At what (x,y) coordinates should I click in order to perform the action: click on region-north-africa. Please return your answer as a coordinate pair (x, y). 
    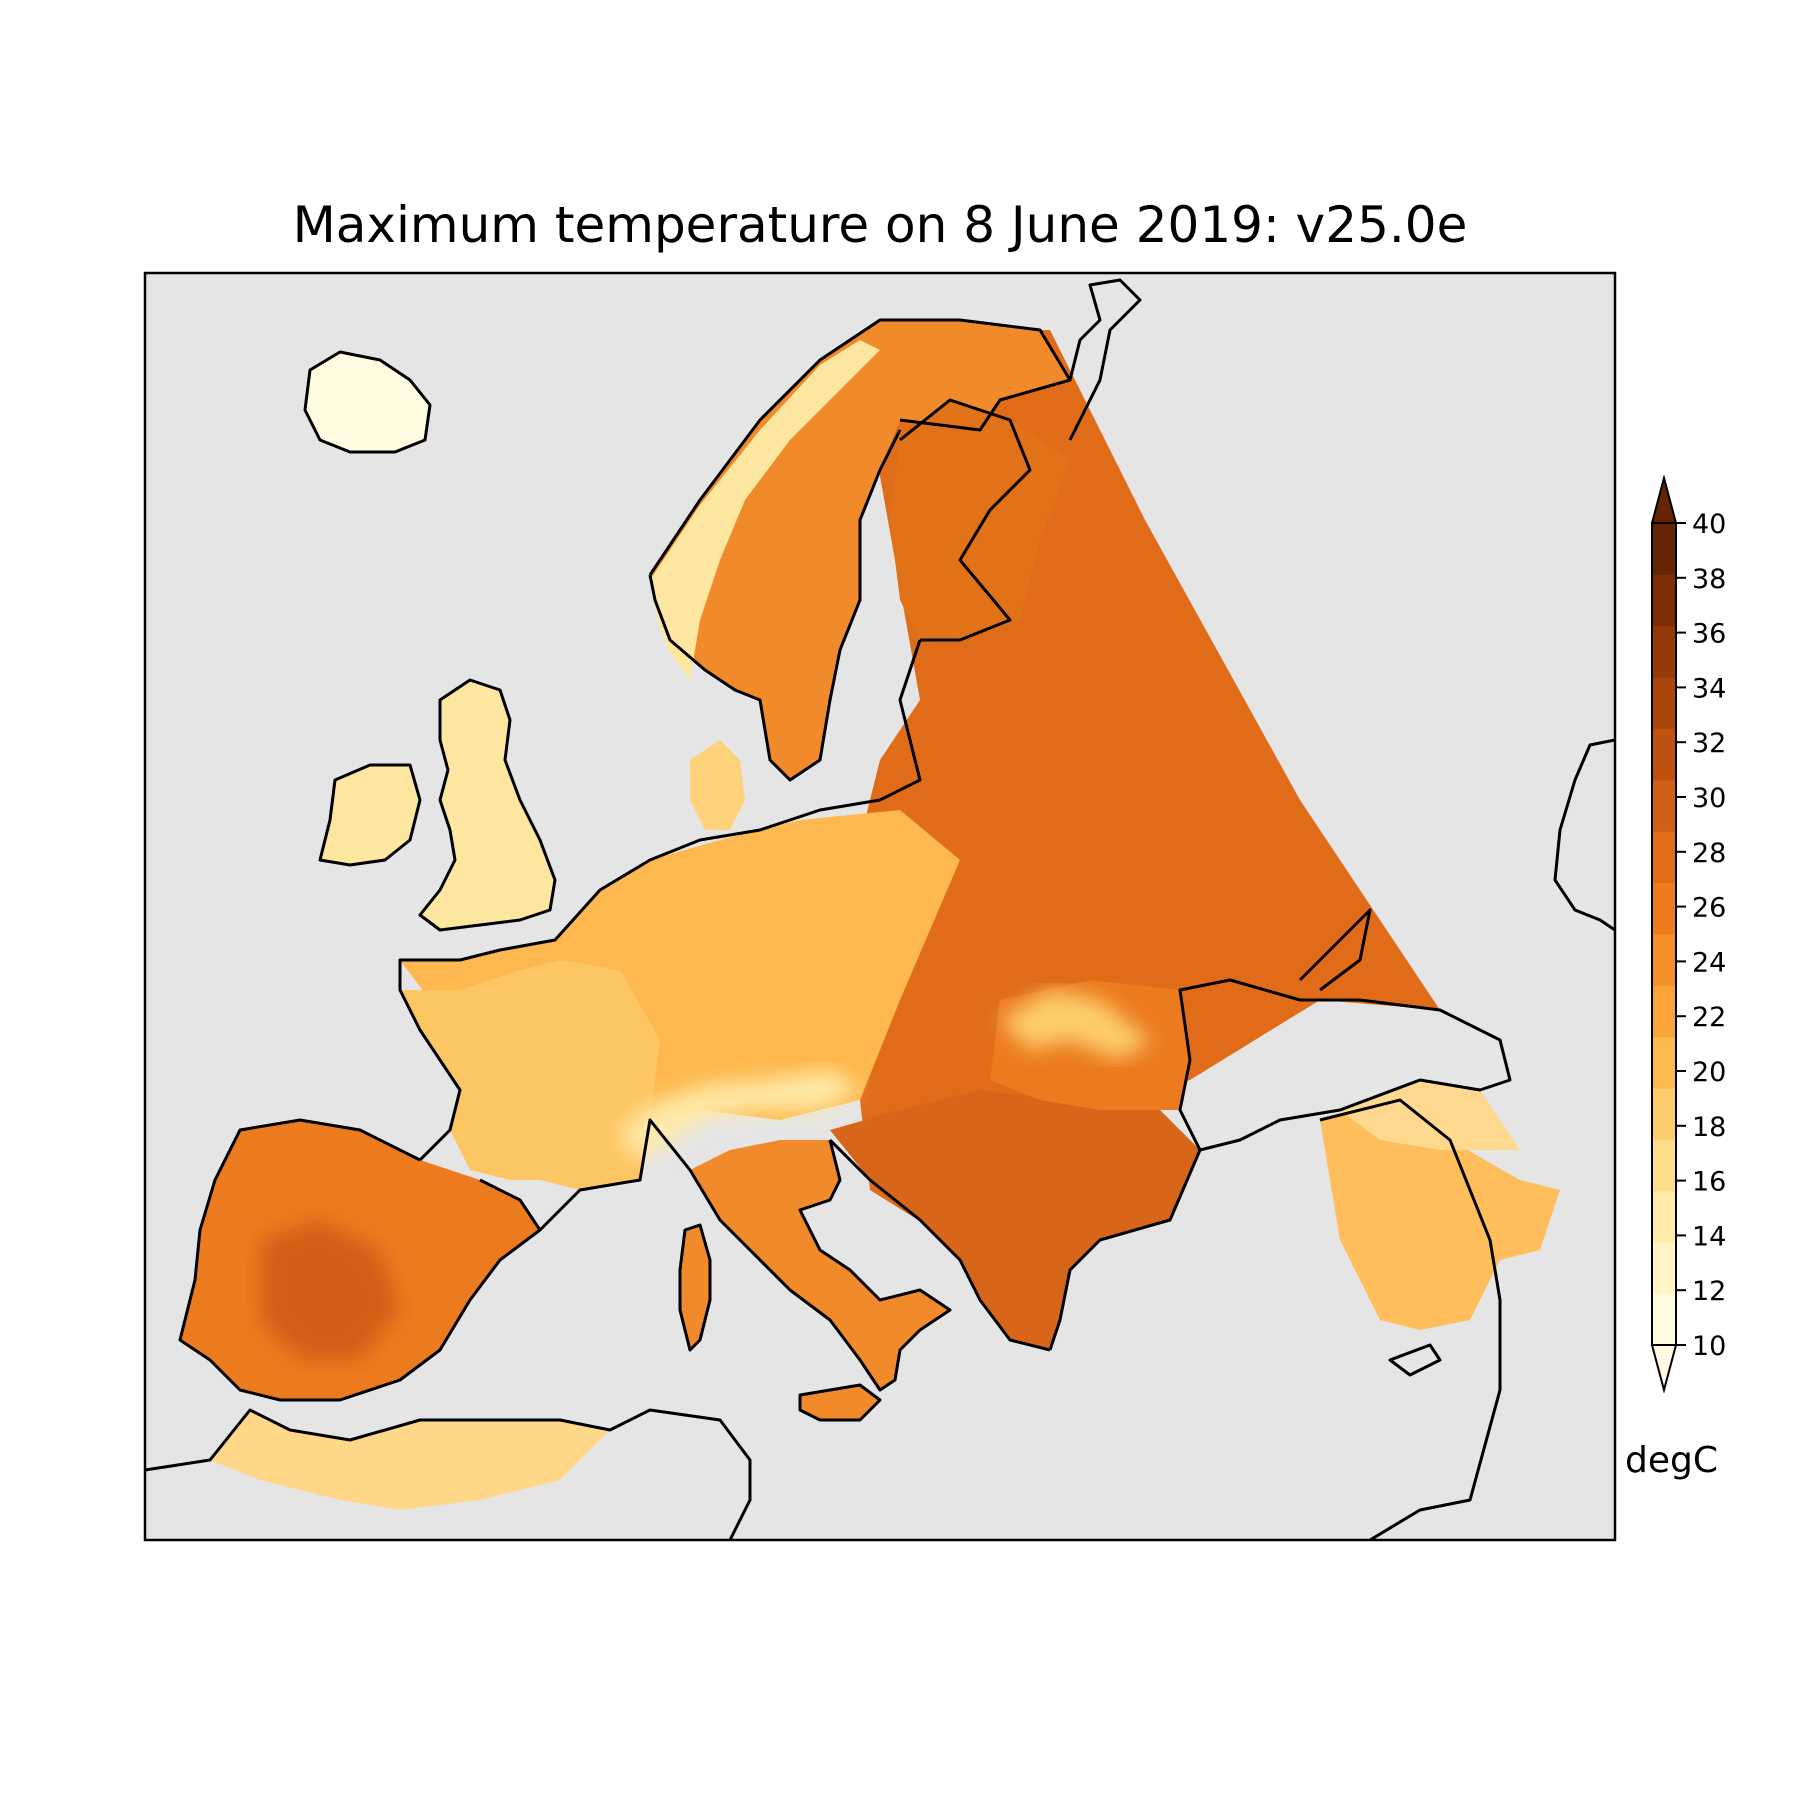
    Looking at the image, I should click on (410, 1460).